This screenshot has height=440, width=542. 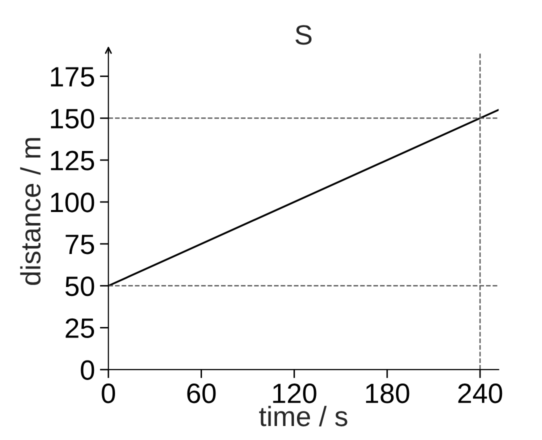 What do you see at coordinates (72, 77) in the screenshot?
I see `y-tick-label: 175` at bounding box center [72, 77].